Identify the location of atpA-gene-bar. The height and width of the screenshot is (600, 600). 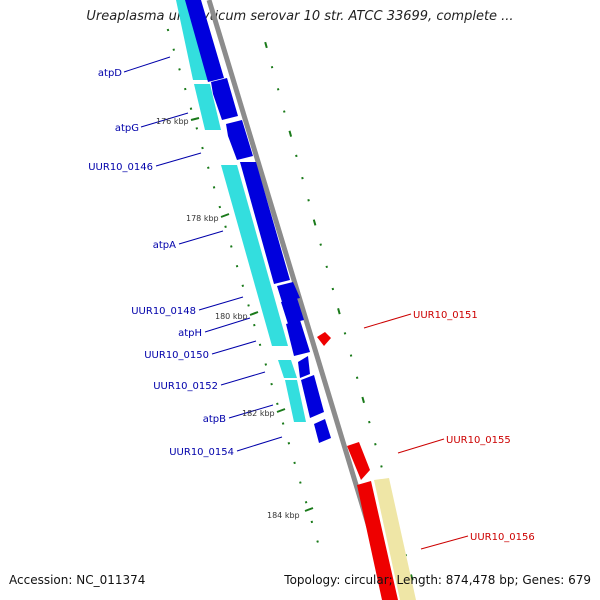
(254, 255).